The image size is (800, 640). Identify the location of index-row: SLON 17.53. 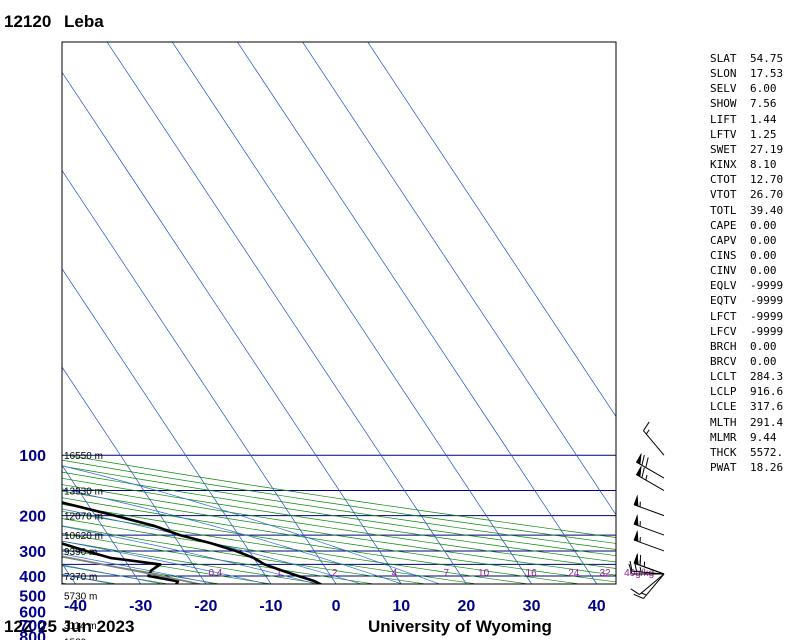
(746, 74).